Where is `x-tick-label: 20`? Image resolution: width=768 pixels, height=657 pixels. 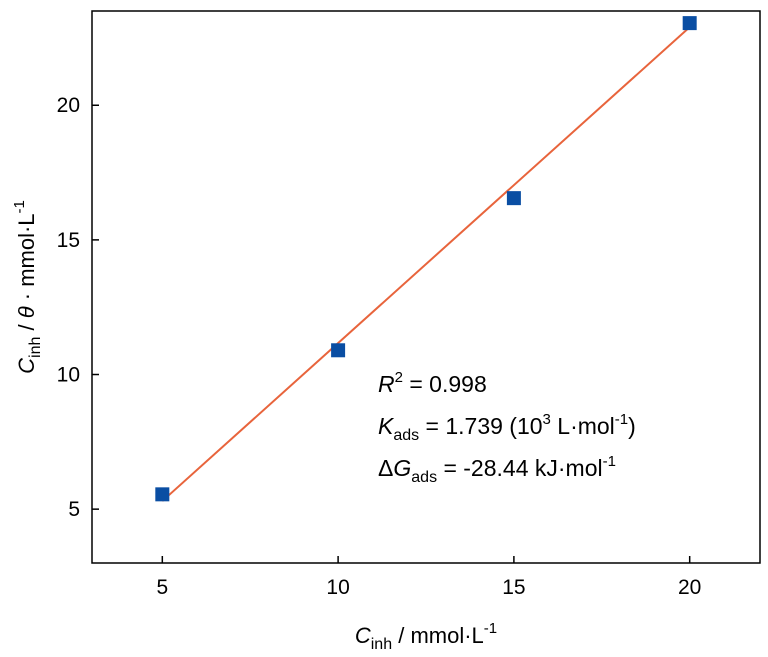
x-tick-label: 20 is located at coordinates (689, 587).